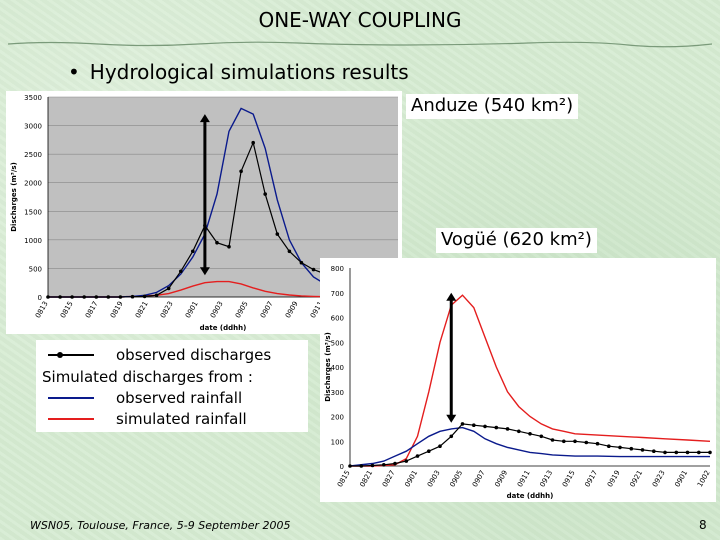 The width and height of the screenshot is (720, 540). What do you see at coordinates (33, 184) in the screenshot?
I see `y-tick-label: 2000` at bounding box center [33, 184].